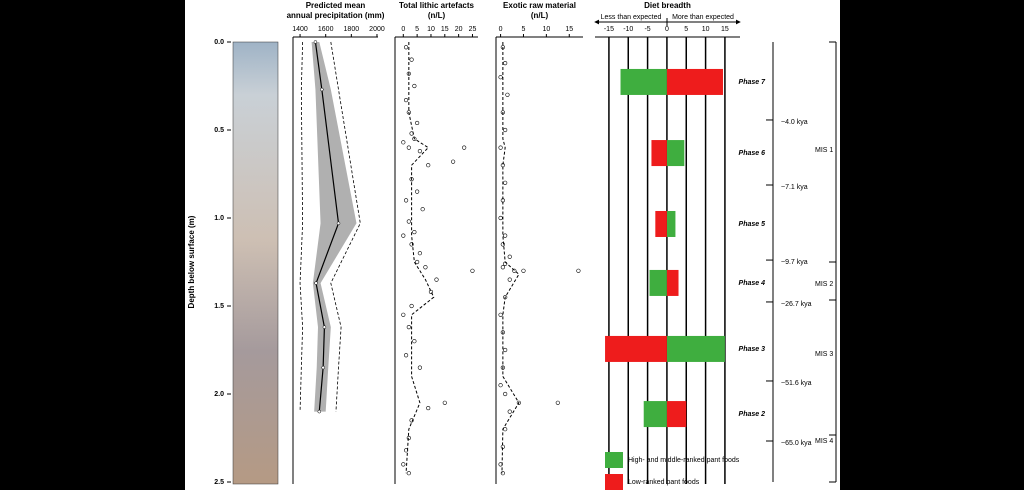 This screenshot has width=1024, height=490. I want to click on y-tick-label: 2.0, so click(219, 394).